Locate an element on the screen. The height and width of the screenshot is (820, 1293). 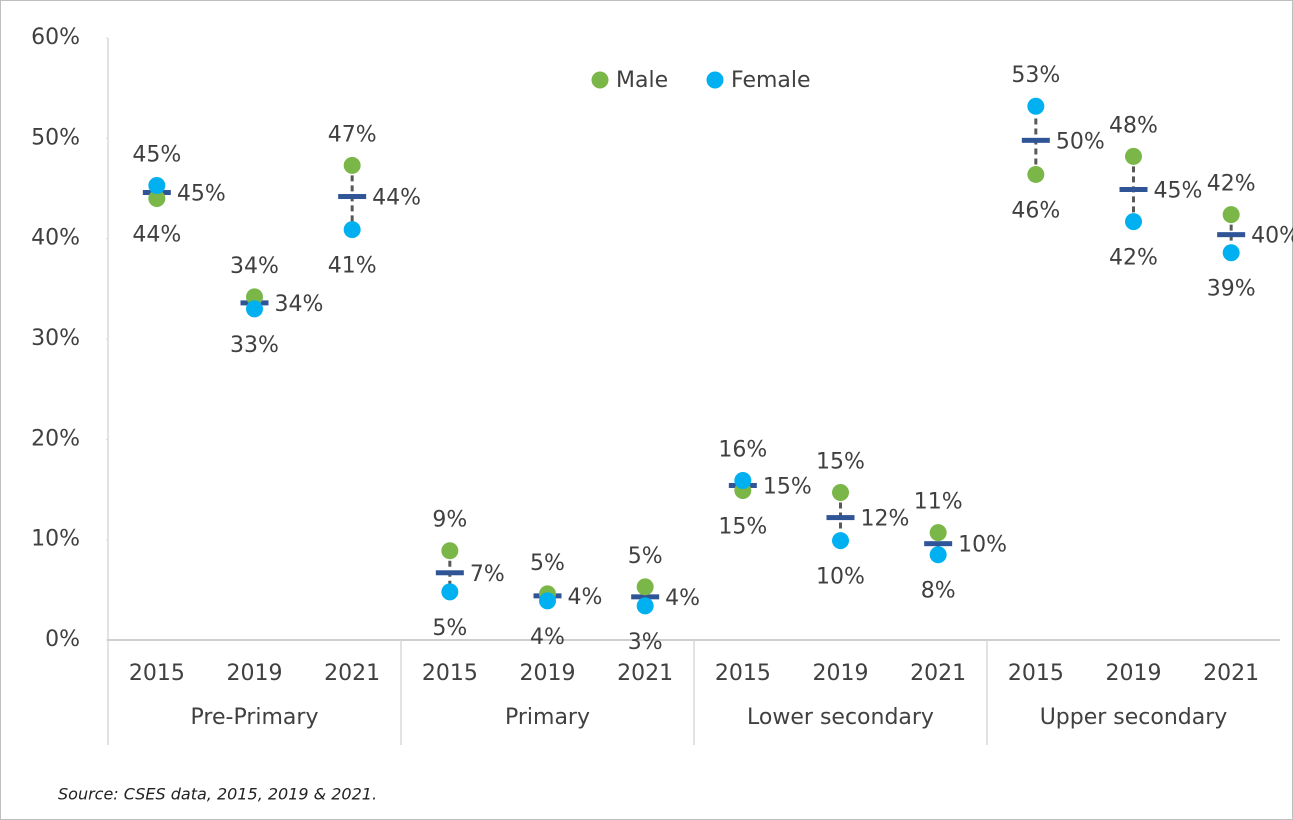
y-tick-label: 60% is located at coordinates (55, 37).